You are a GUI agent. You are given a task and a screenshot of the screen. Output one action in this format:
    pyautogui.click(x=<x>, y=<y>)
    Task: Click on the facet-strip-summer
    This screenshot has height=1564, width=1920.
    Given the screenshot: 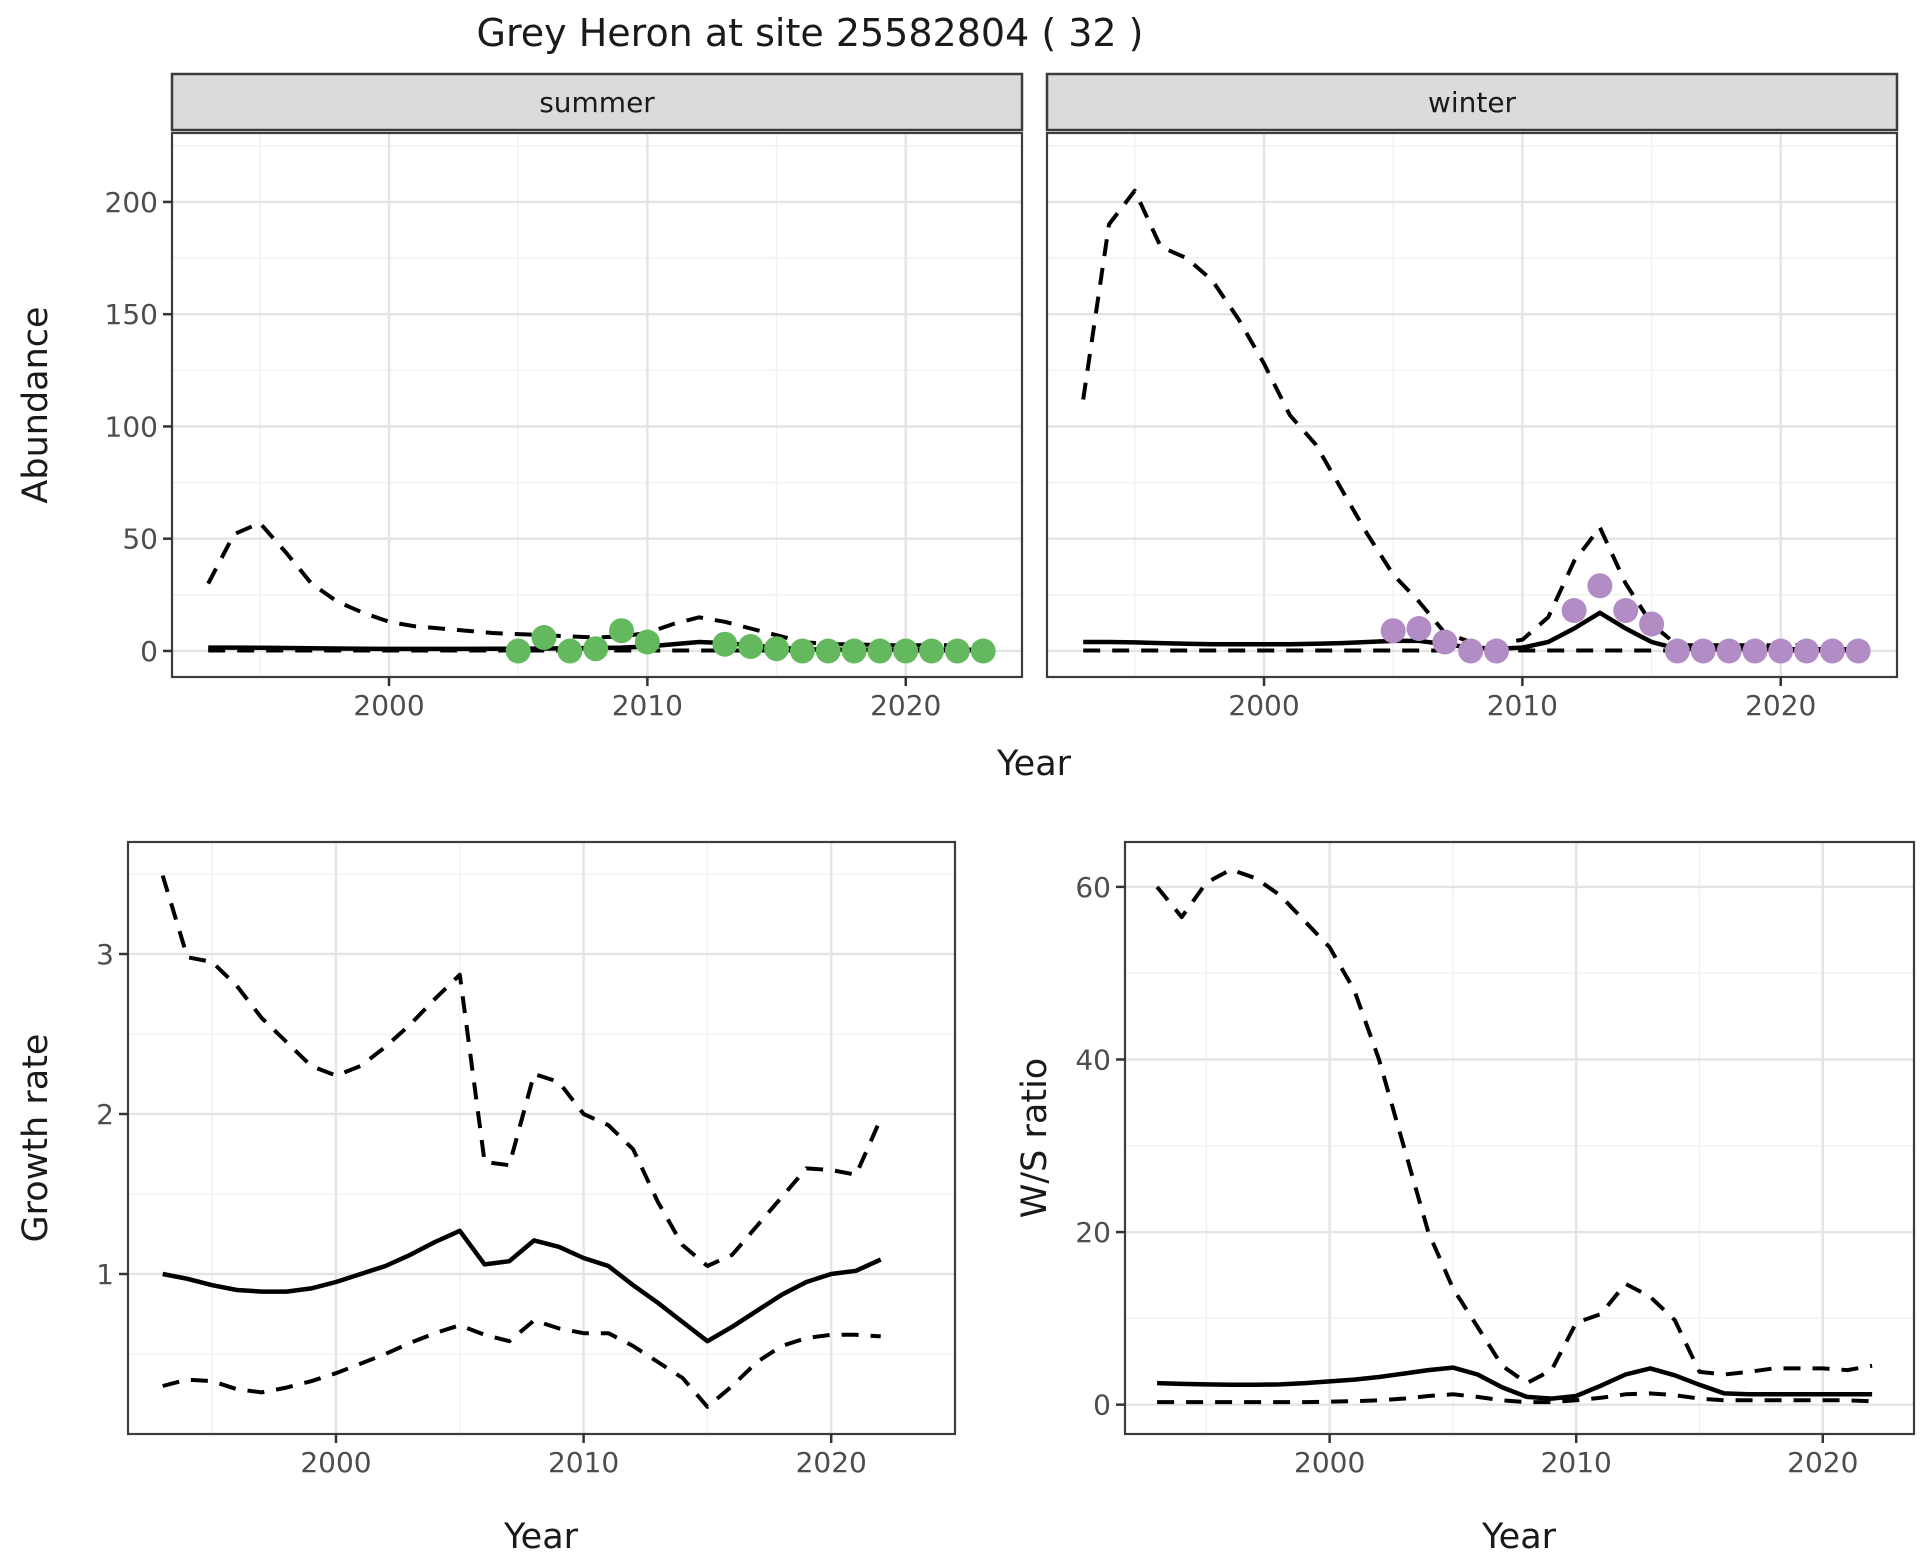 What is the action you would take?
    pyautogui.click(x=597, y=102)
    